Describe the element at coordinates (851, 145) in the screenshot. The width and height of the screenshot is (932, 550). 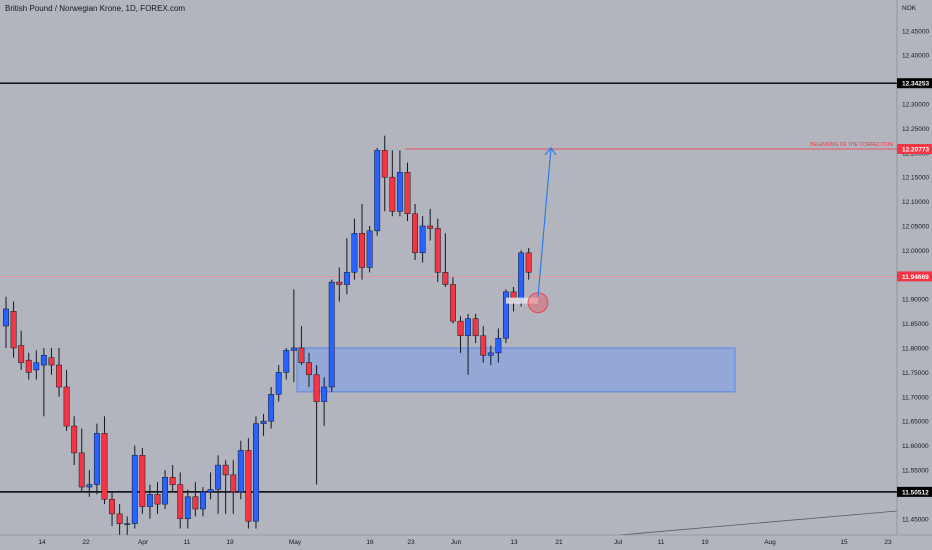
I see `correction-label: BEGINNING OF THE CORRECTION` at that location.